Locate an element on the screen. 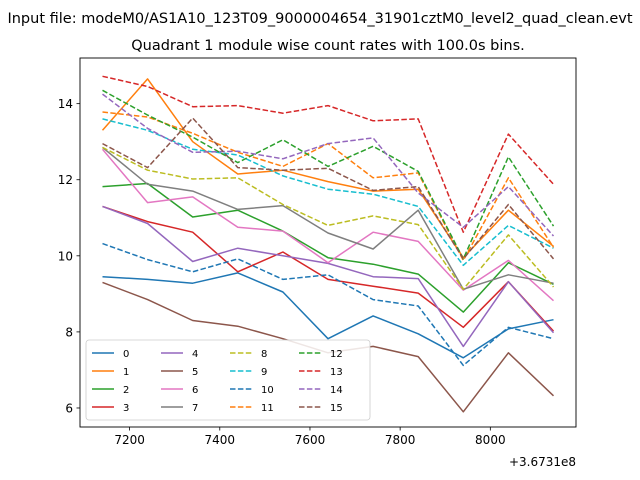 The width and height of the screenshot is (640, 480). legend-label-4: 4 is located at coordinates (195, 354).